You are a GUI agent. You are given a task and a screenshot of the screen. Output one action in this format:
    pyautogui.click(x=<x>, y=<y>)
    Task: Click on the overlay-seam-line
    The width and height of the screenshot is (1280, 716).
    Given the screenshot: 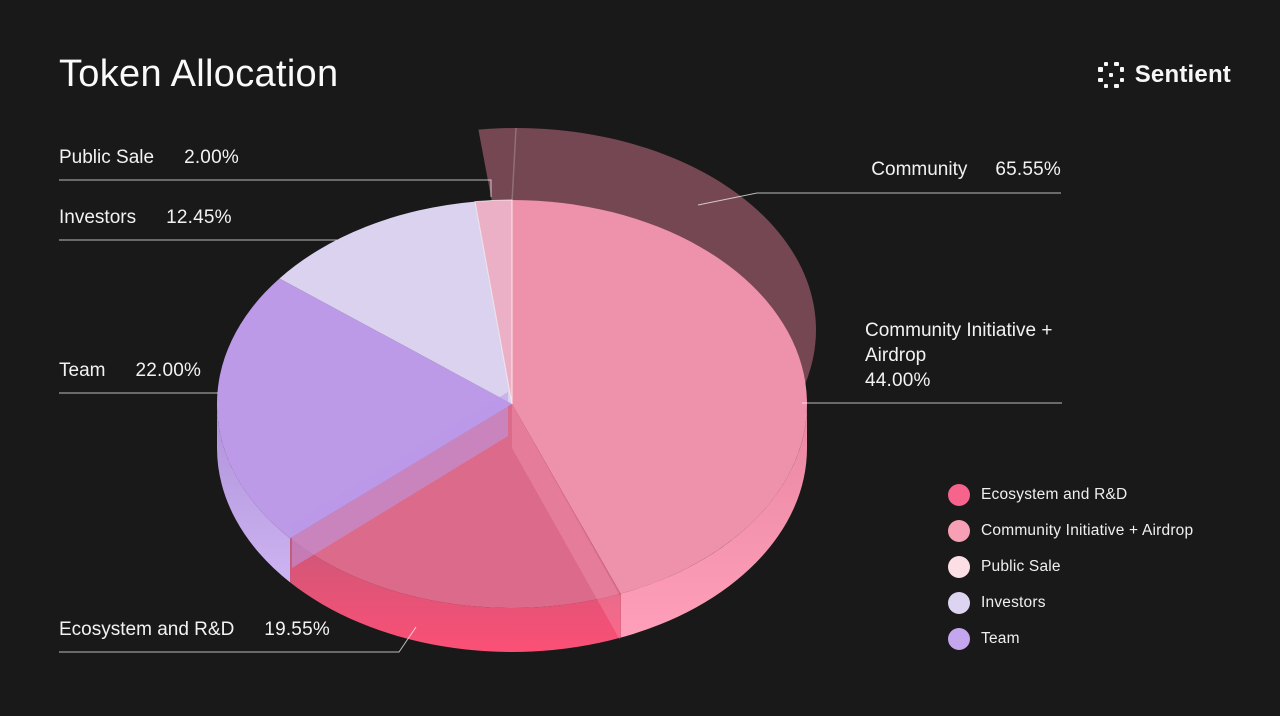 What is the action you would take?
    pyautogui.click(x=514, y=165)
    